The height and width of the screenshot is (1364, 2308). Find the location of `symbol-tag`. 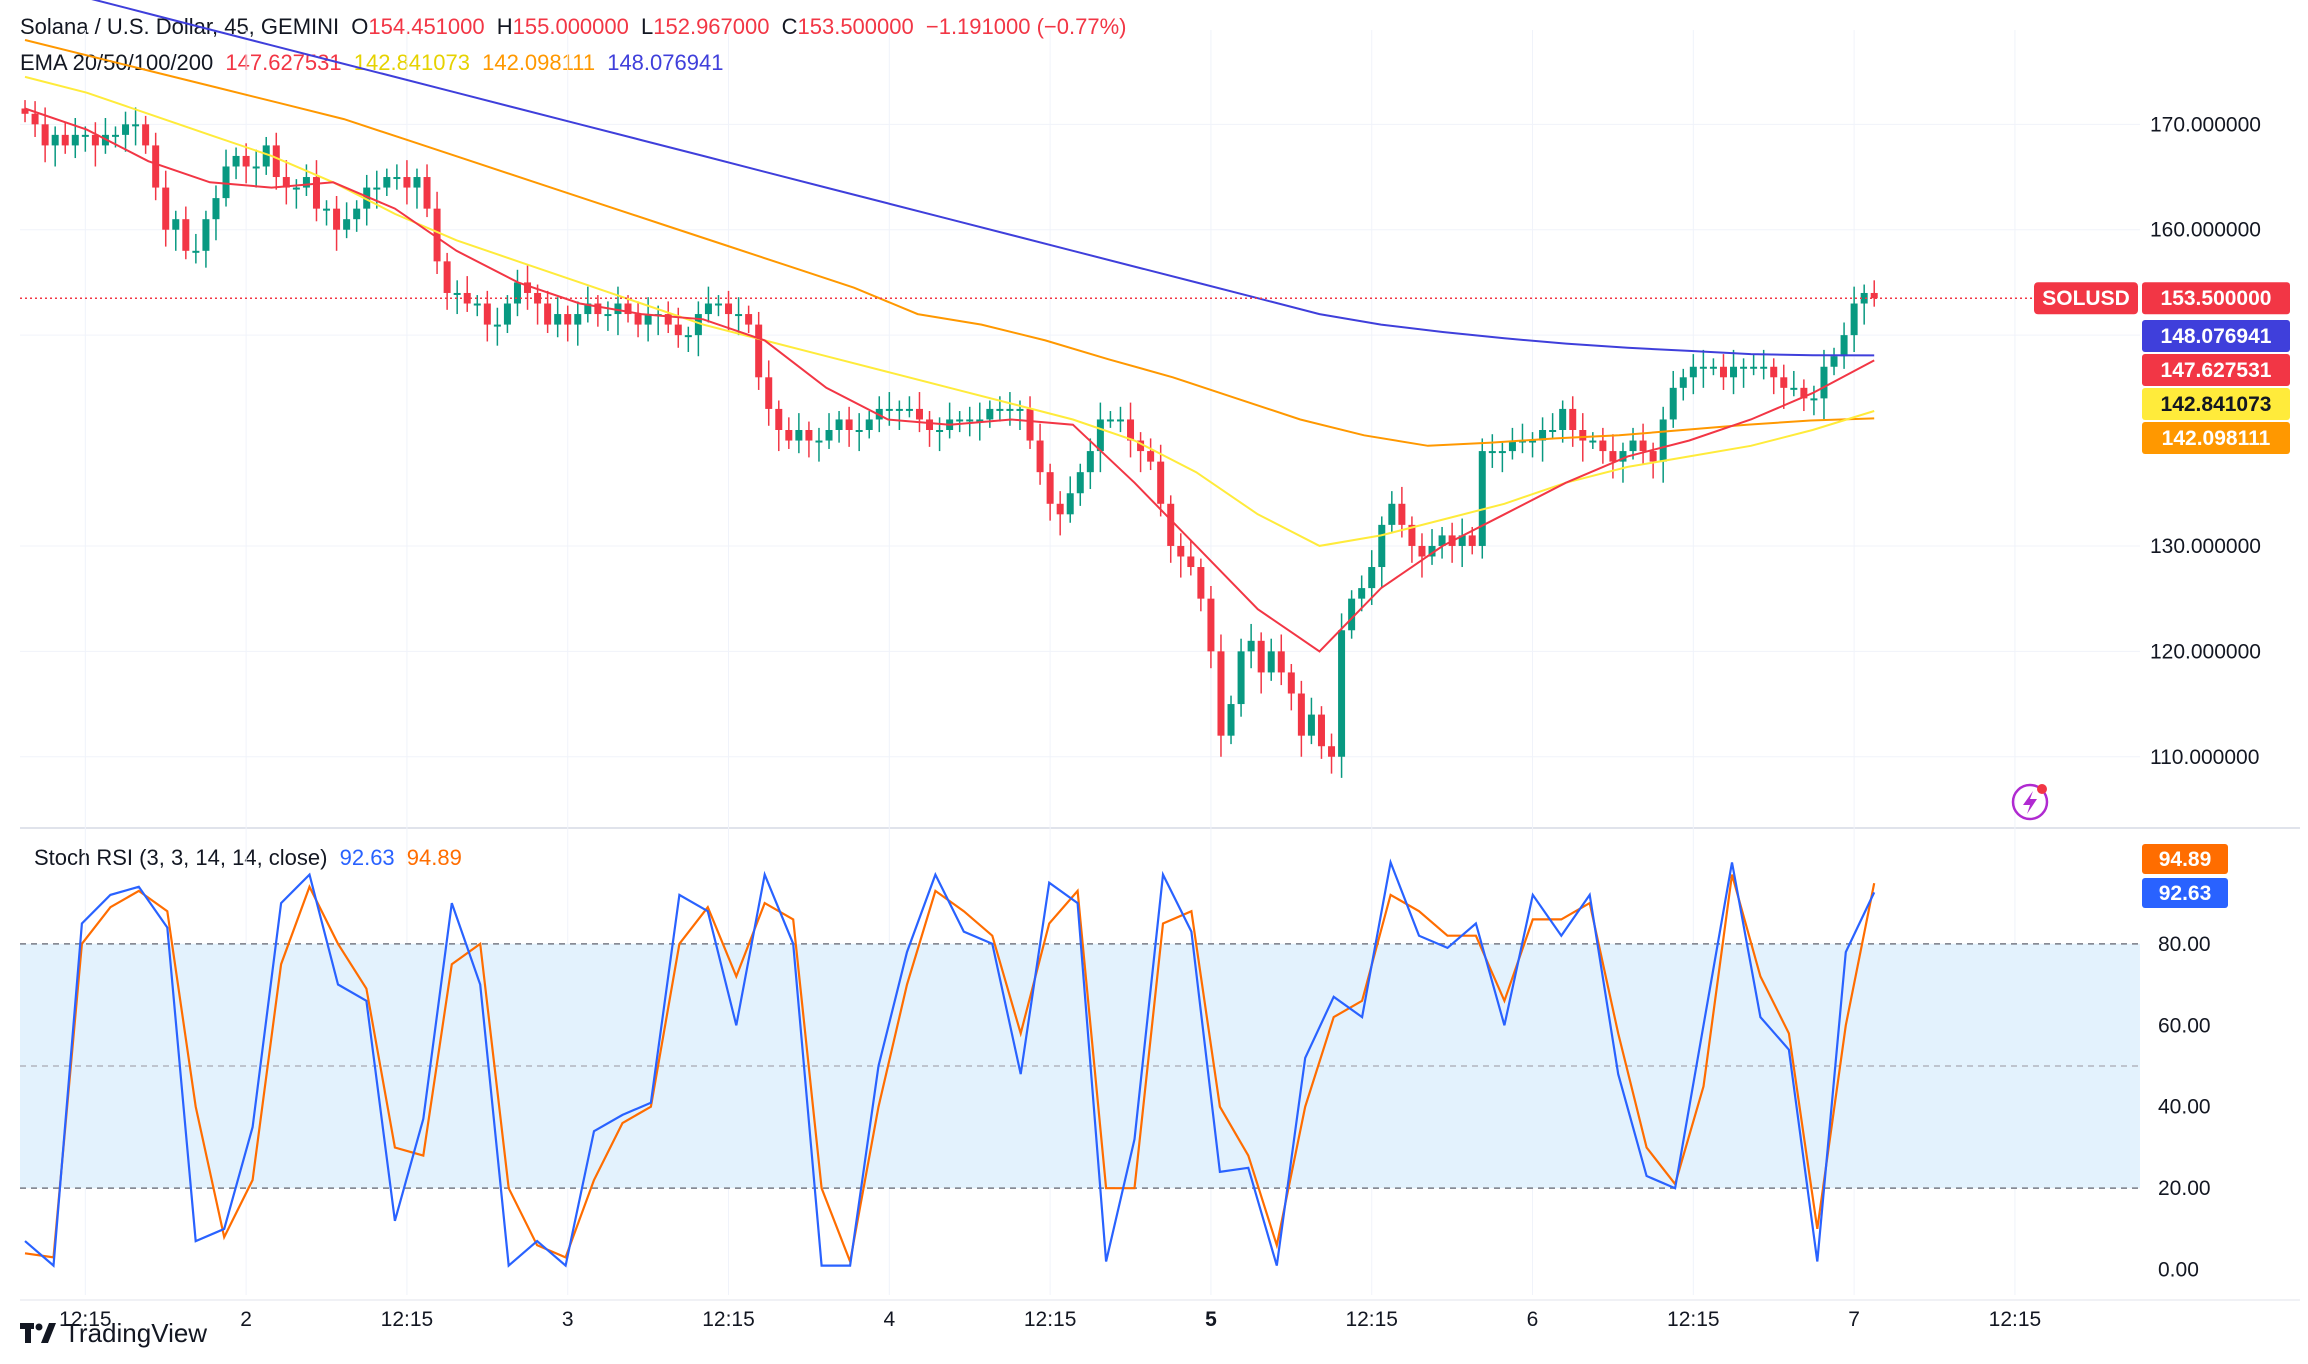

symbol-tag is located at coordinates (2086, 298).